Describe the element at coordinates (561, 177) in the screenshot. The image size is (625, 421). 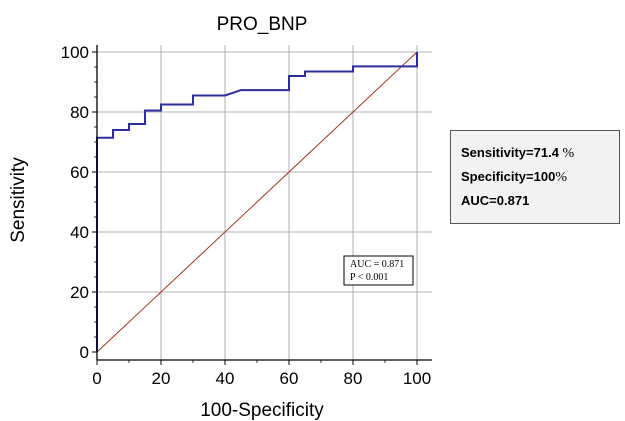
I see `specificity-unit: %` at that location.